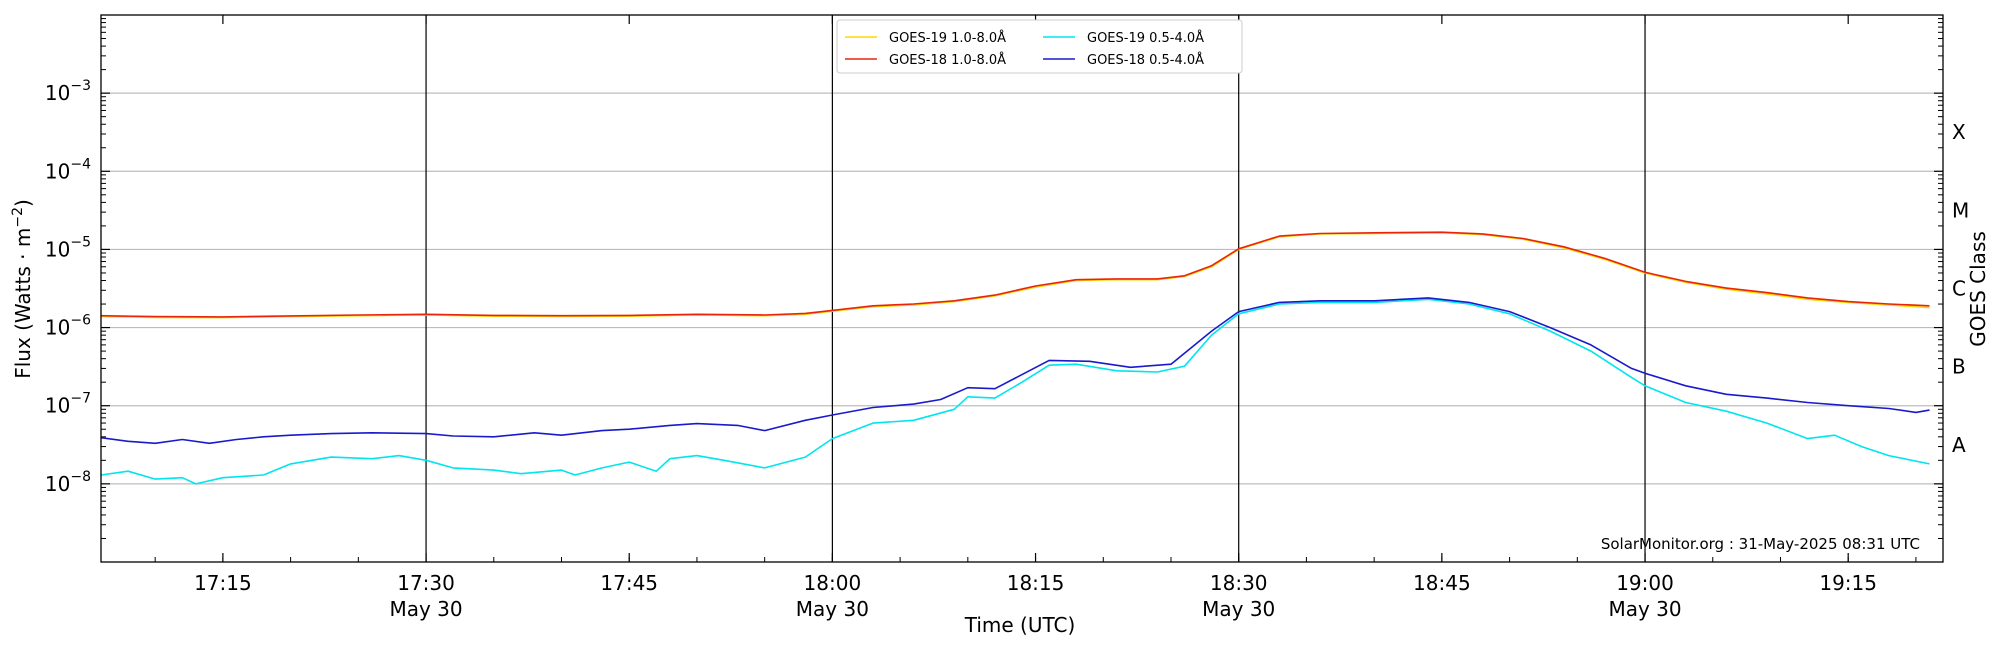  What do you see at coordinates (23, 203) in the screenshot?
I see `y-axis-label-close: )` at bounding box center [23, 203].